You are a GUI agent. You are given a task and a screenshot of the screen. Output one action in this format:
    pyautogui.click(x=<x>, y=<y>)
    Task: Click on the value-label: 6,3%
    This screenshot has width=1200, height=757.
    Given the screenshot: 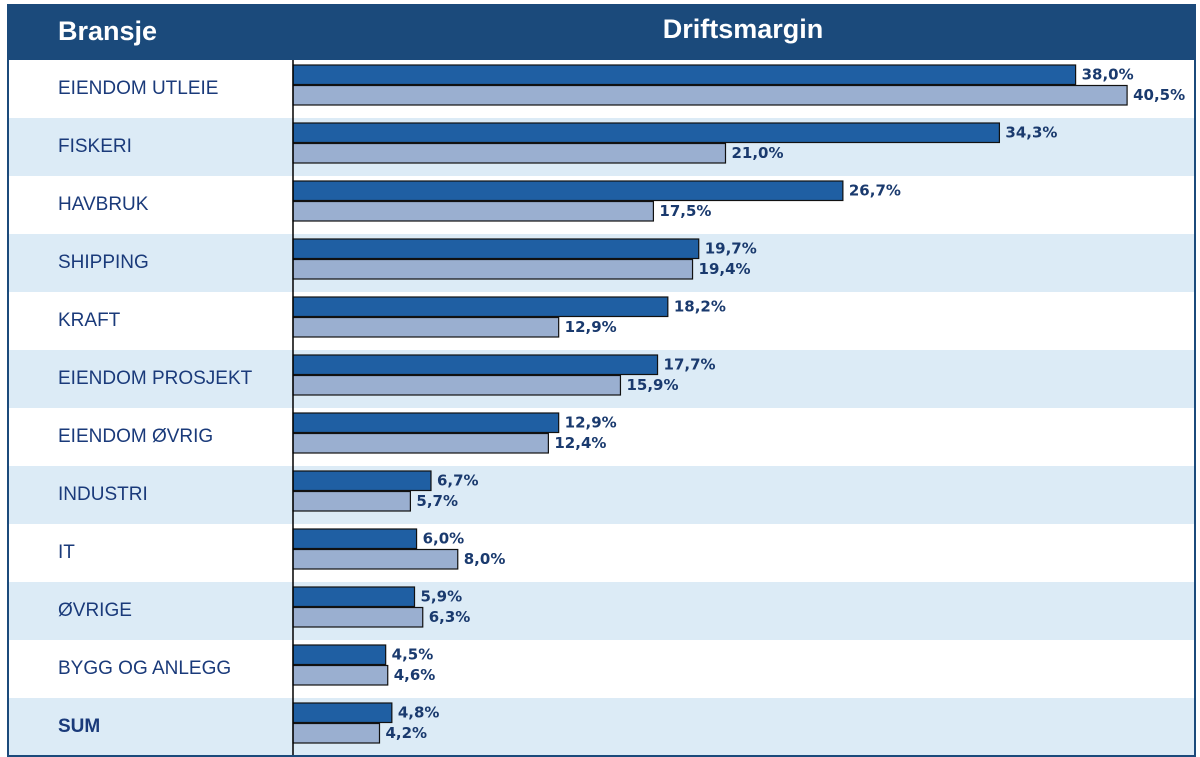 What is the action you would take?
    pyautogui.click(x=450, y=617)
    